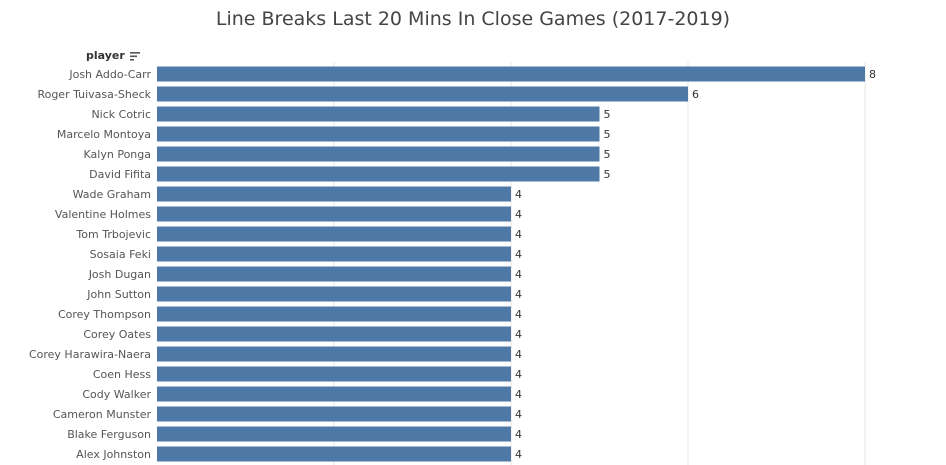  Describe the element at coordinates (118, 294) in the screenshot. I see `category-label: John Sutton` at that location.